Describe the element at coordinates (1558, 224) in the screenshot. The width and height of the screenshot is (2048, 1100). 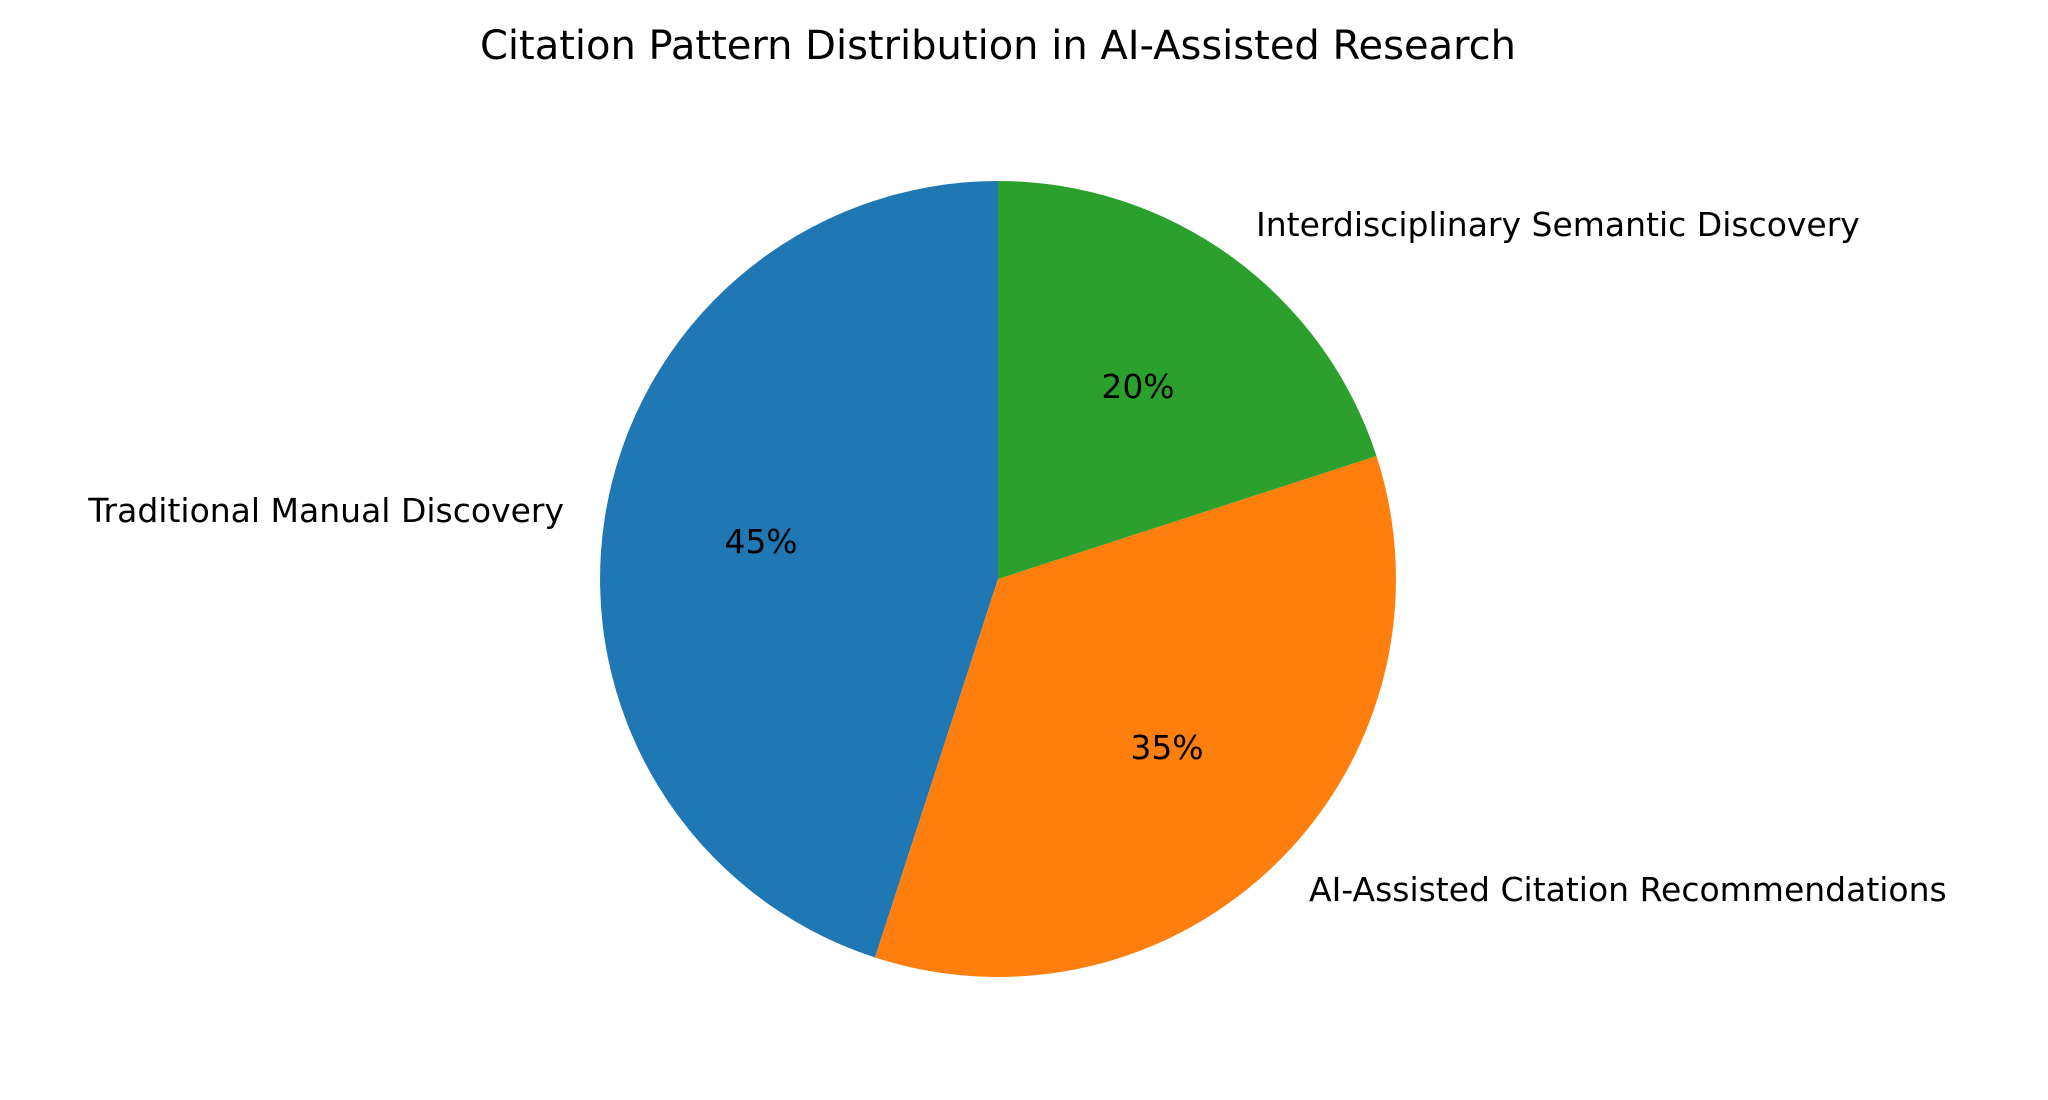
I see `slice-label-interdisciplinary: Interdisciplinary Semantic Discovery` at that location.